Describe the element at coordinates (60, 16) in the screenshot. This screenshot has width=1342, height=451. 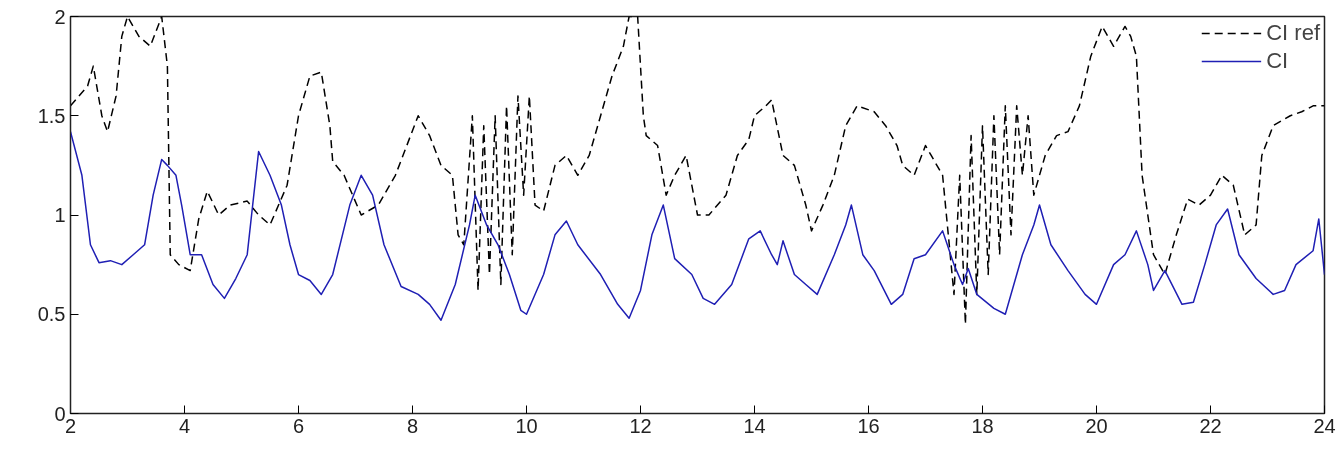
I see `y-tick-label: 2` at that location.